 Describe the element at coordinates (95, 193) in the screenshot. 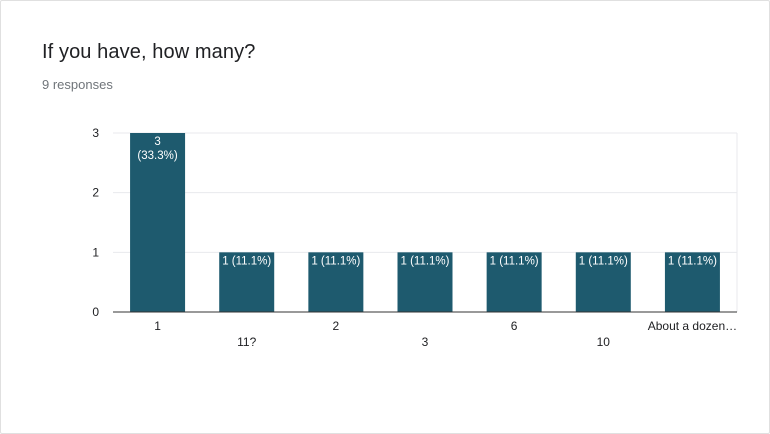

I see `y-tick-label: 2` at that location.